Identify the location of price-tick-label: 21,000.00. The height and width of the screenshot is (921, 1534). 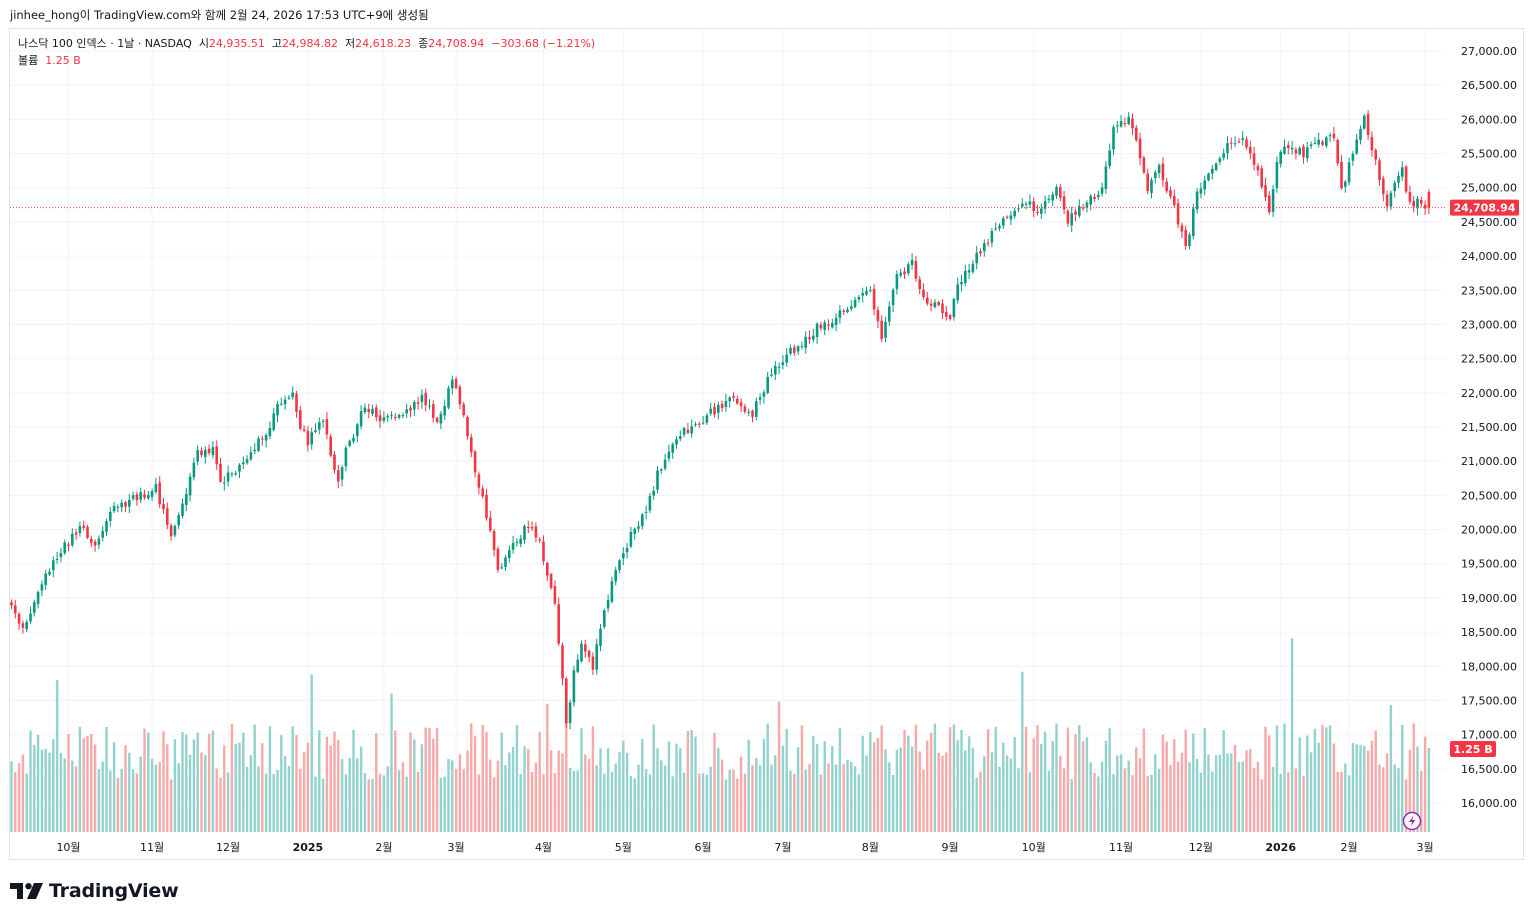
(1489, 461).